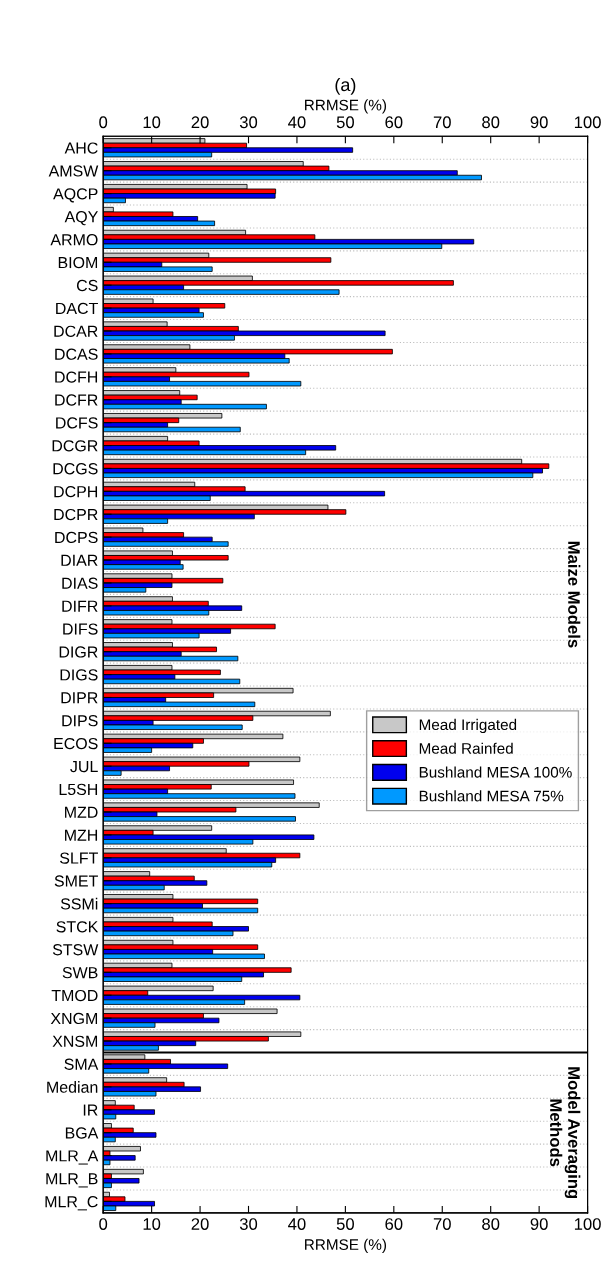 This screenshot has height=1274, width=607. Describe the element at coordinates (79, 560) in the screenshot. I see `y-tick-label: DIAR` at that location.